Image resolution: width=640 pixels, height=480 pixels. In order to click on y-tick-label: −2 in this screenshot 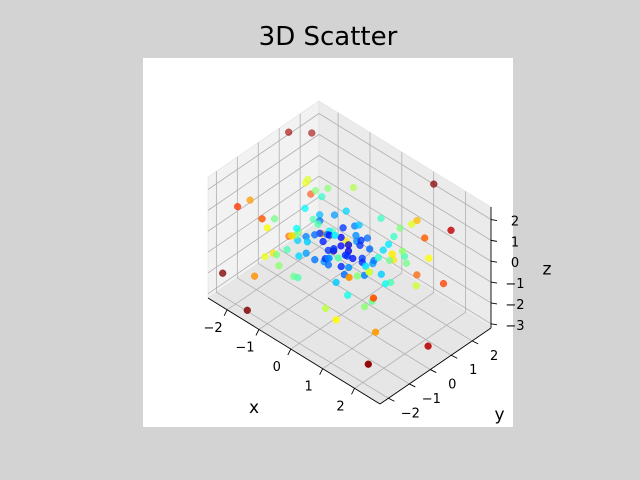, I will do `click(410, 413)`.